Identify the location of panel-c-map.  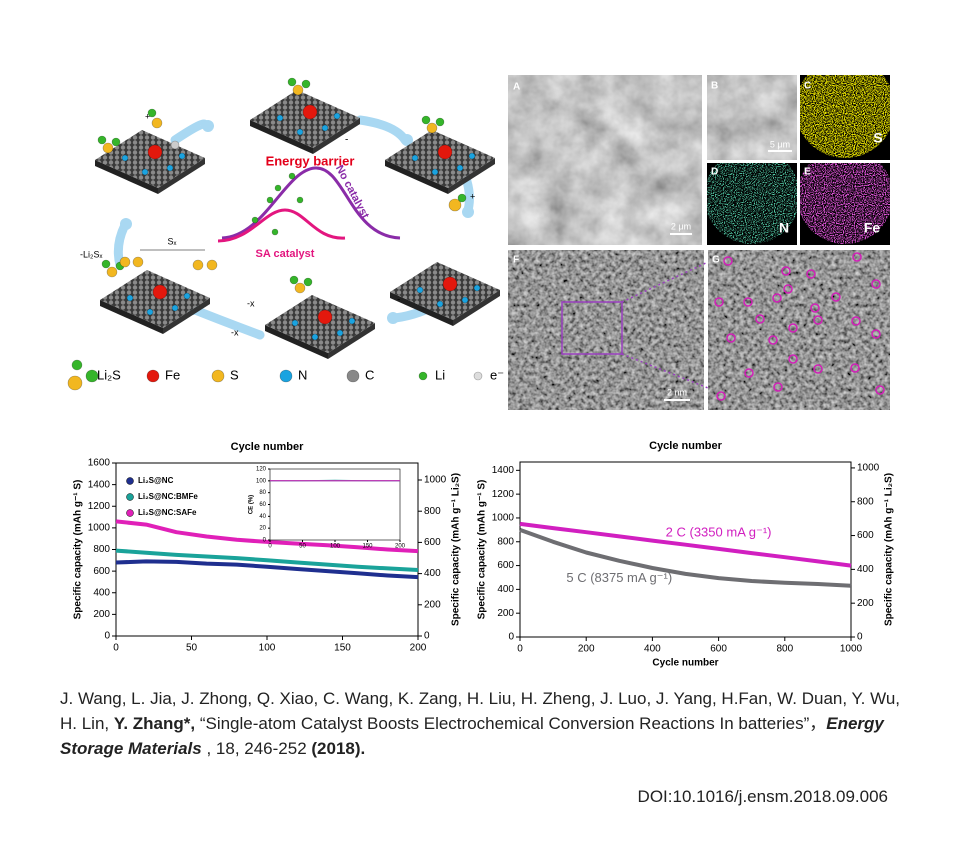
(845, 116).